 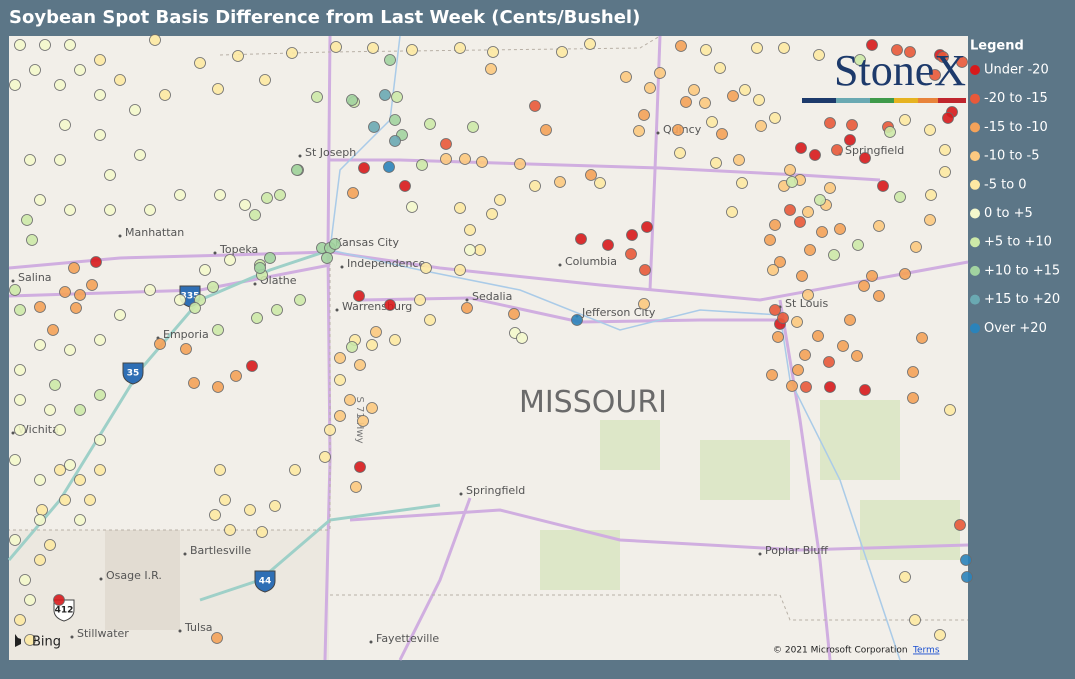 What do you see at coordinates (1016, 70) in the screenshot?
I see `legend-label: Under -20` at bounding box center [1016, 70].